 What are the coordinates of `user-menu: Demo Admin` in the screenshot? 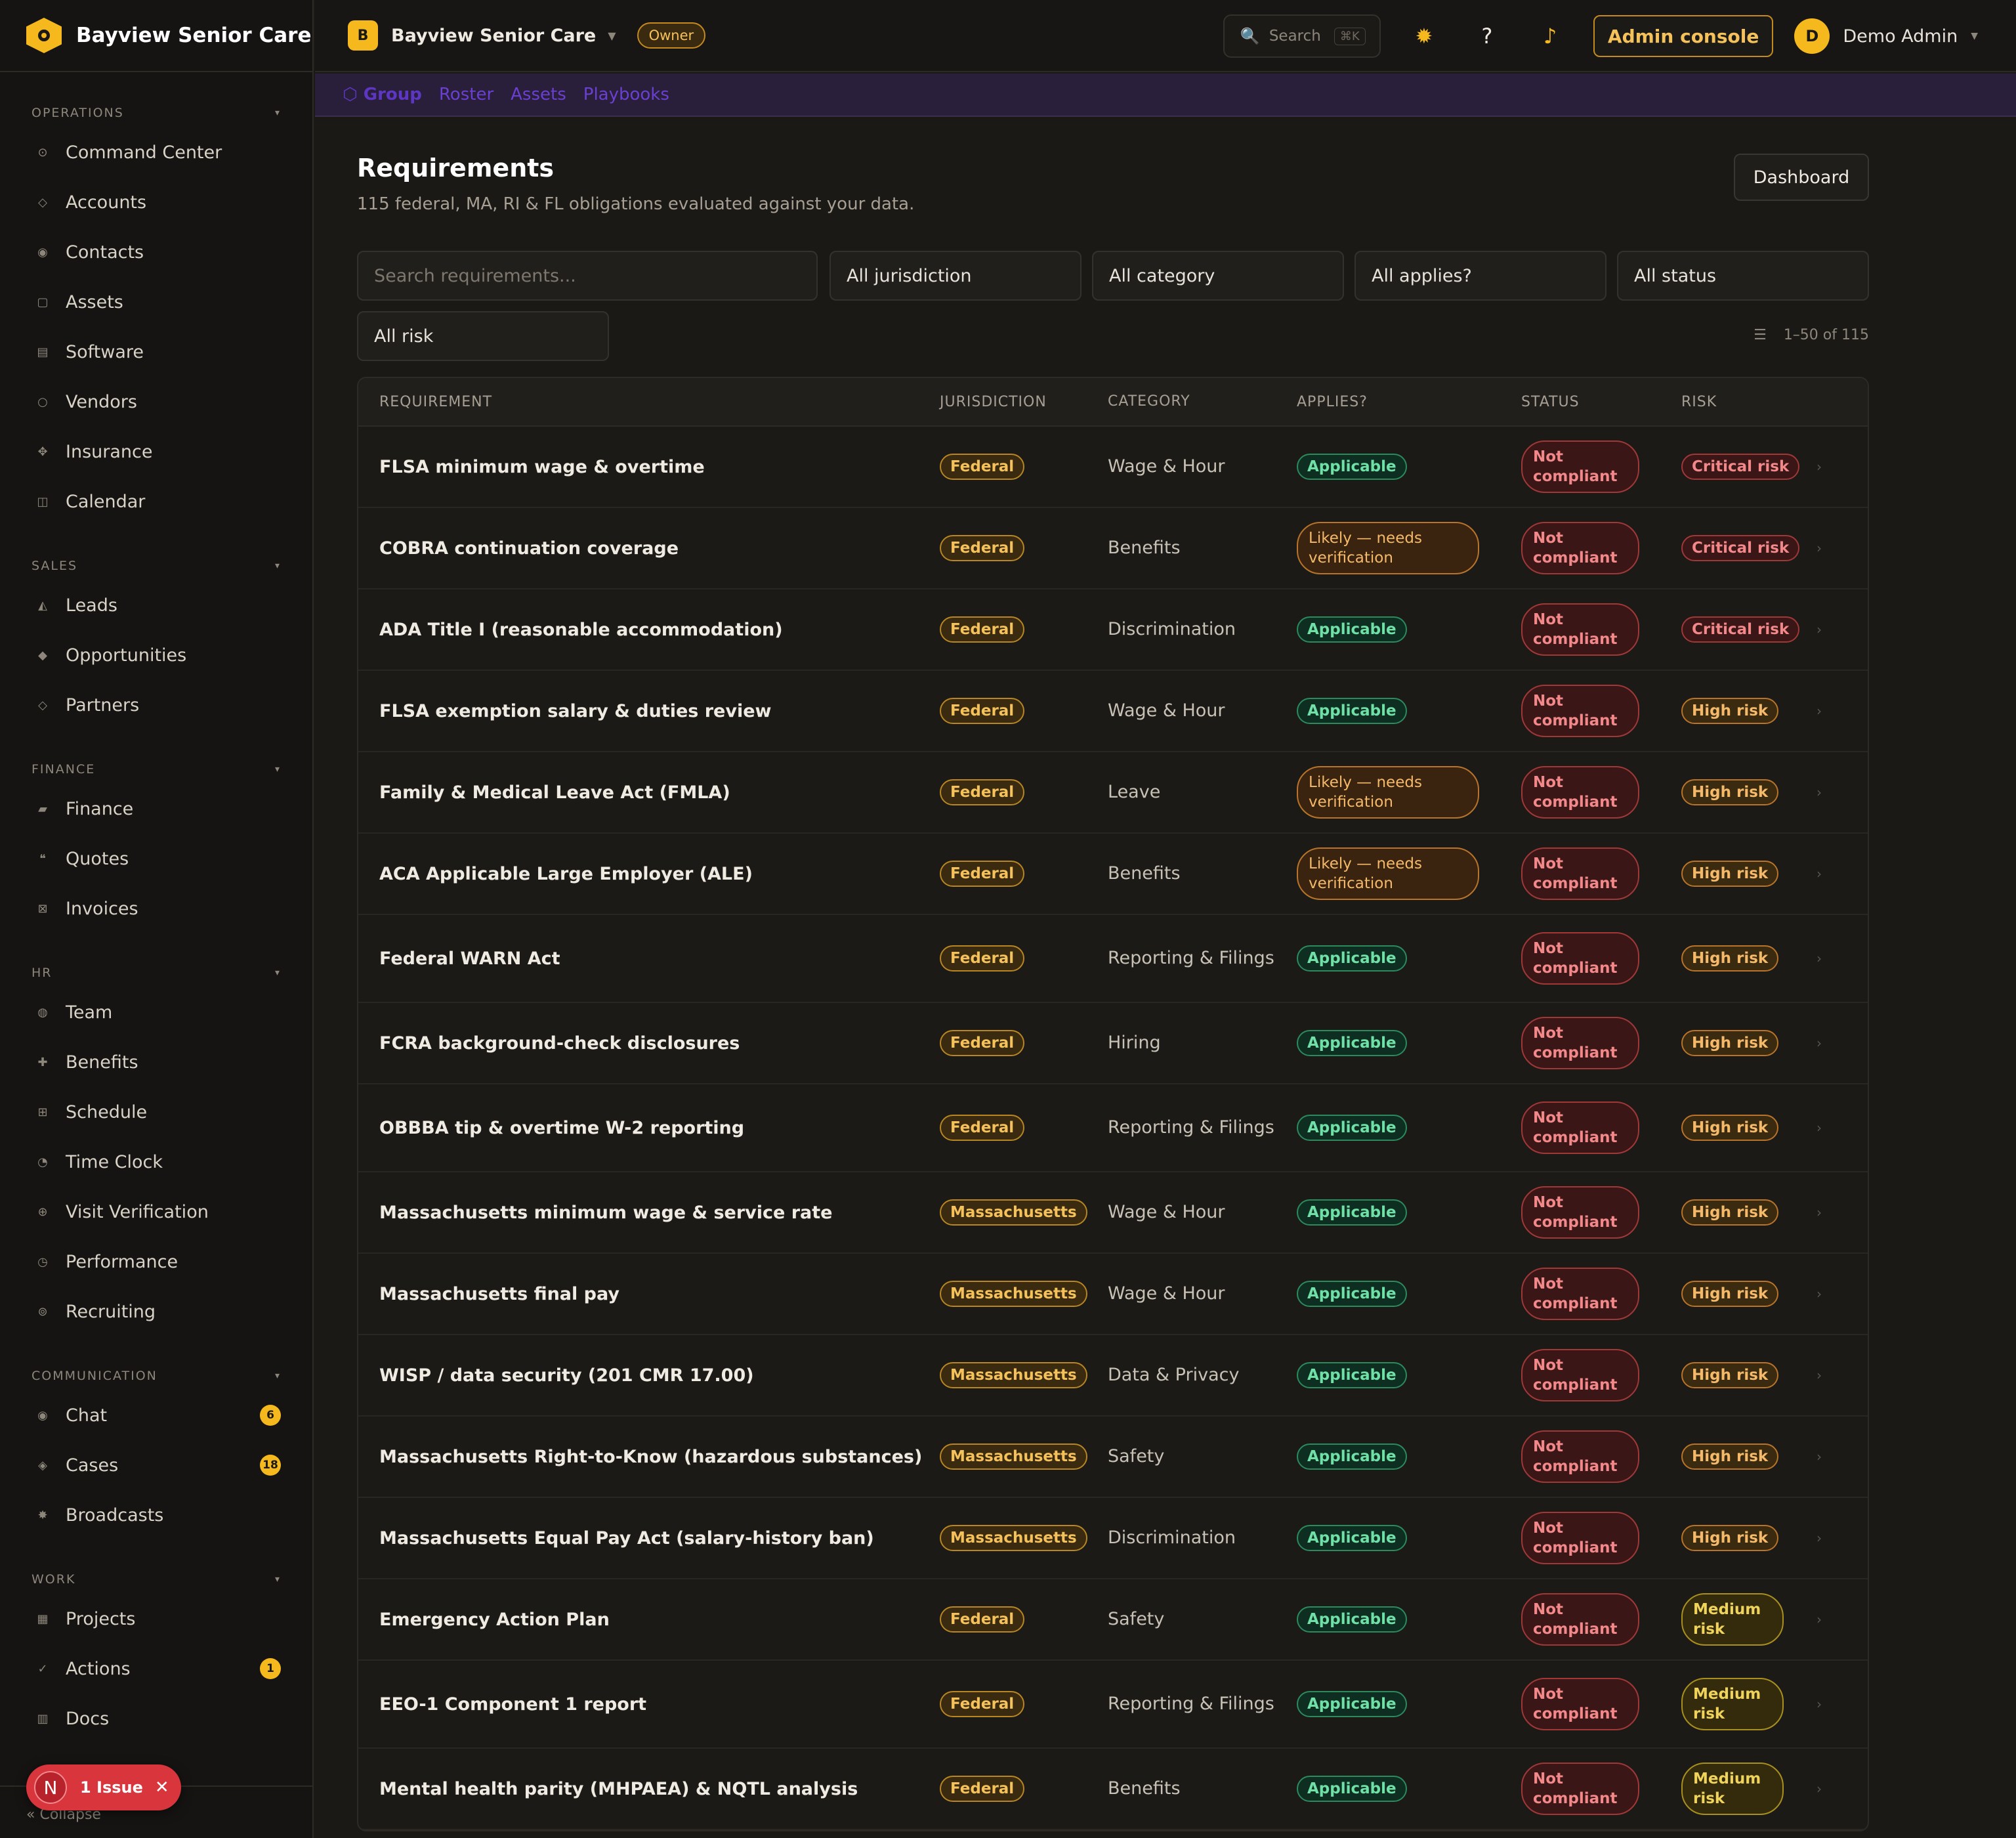 It's located at (1900, 36).